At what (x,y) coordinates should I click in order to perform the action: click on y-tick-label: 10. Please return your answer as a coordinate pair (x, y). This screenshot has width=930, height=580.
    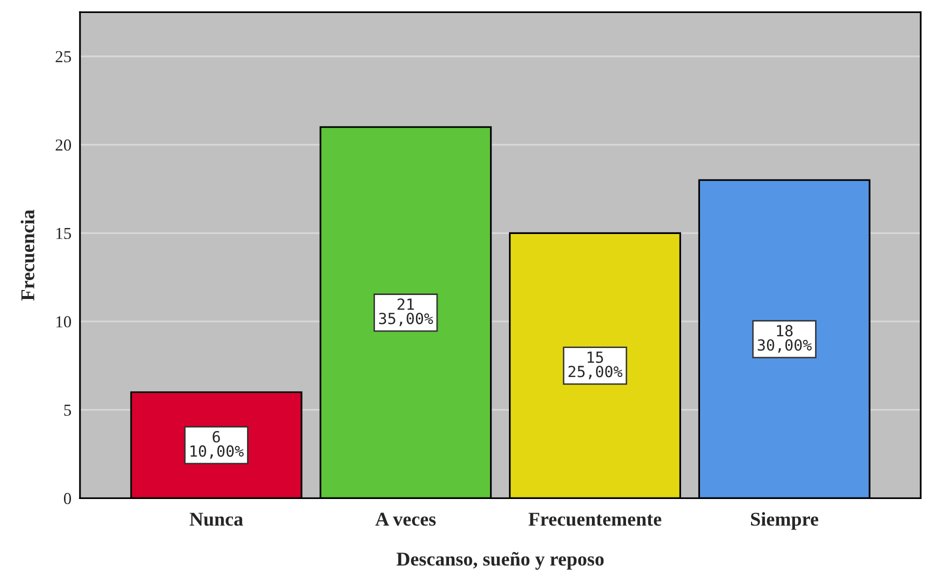
    Looking at the image, I should click on (64, 322).